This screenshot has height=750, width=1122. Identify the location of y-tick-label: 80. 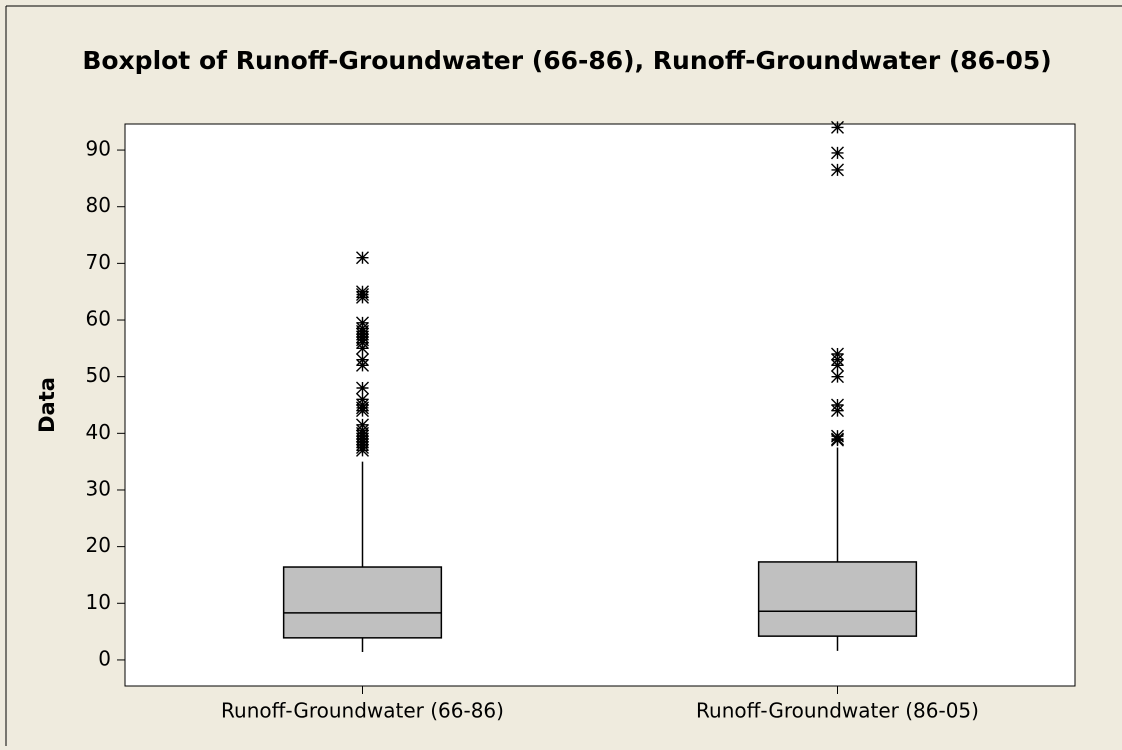
(98, 205).